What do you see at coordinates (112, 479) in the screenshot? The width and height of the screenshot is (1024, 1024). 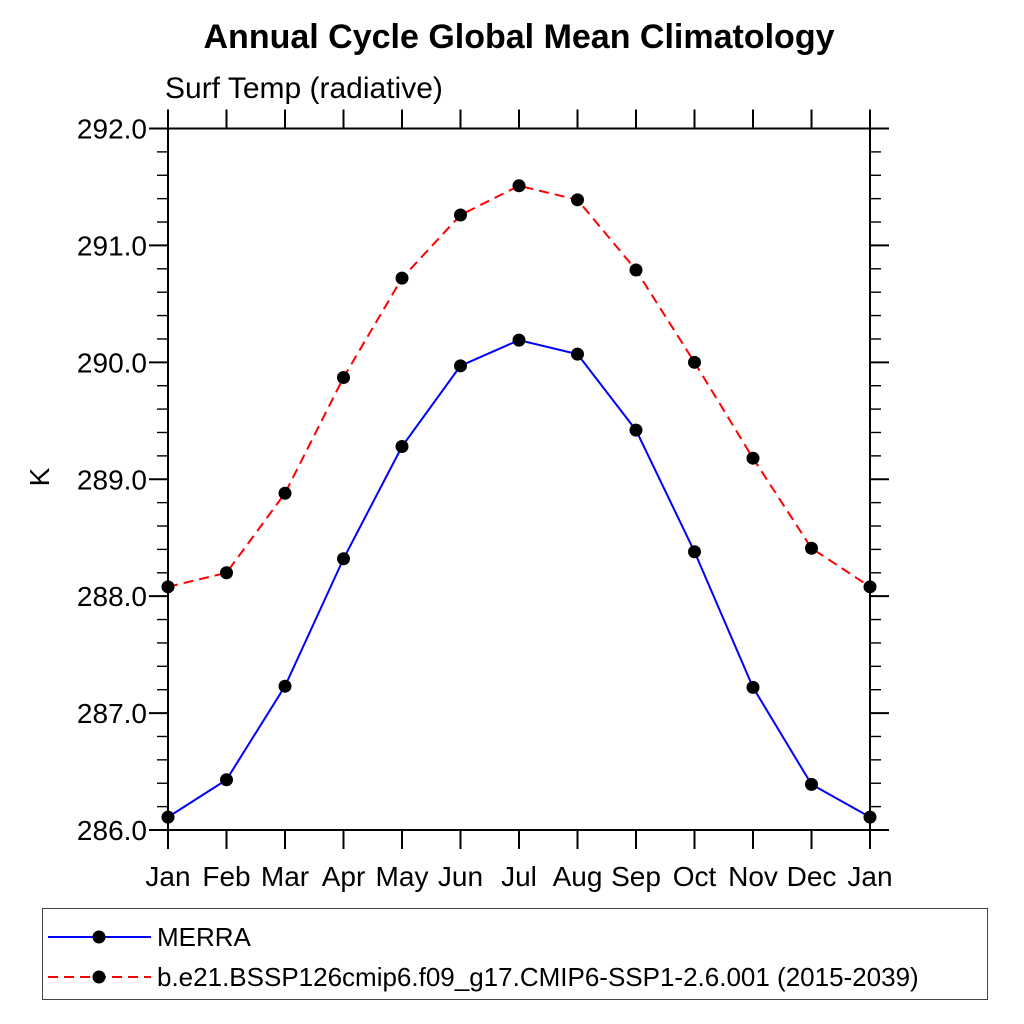 I see `y-tick-label: 289.0` at bounding box center [112, 479].